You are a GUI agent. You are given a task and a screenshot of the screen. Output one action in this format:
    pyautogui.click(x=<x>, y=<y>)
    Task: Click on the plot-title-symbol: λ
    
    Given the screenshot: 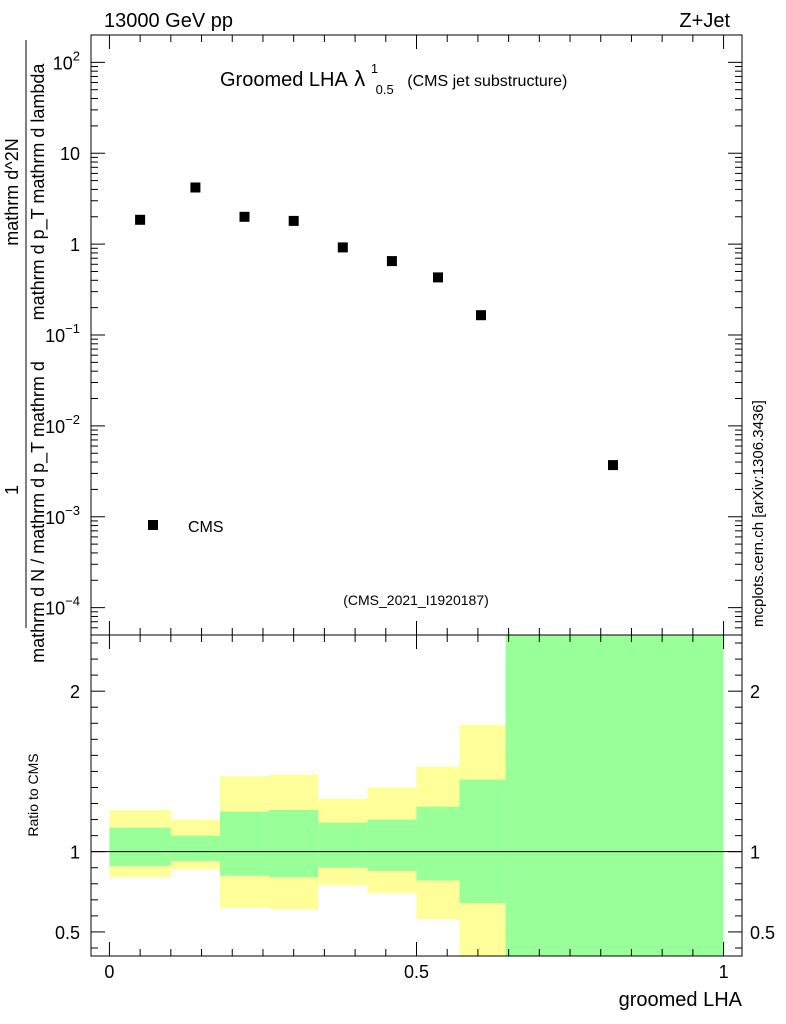 What is the action you would take?
    pyautogui.click(x=359, y=78)
    